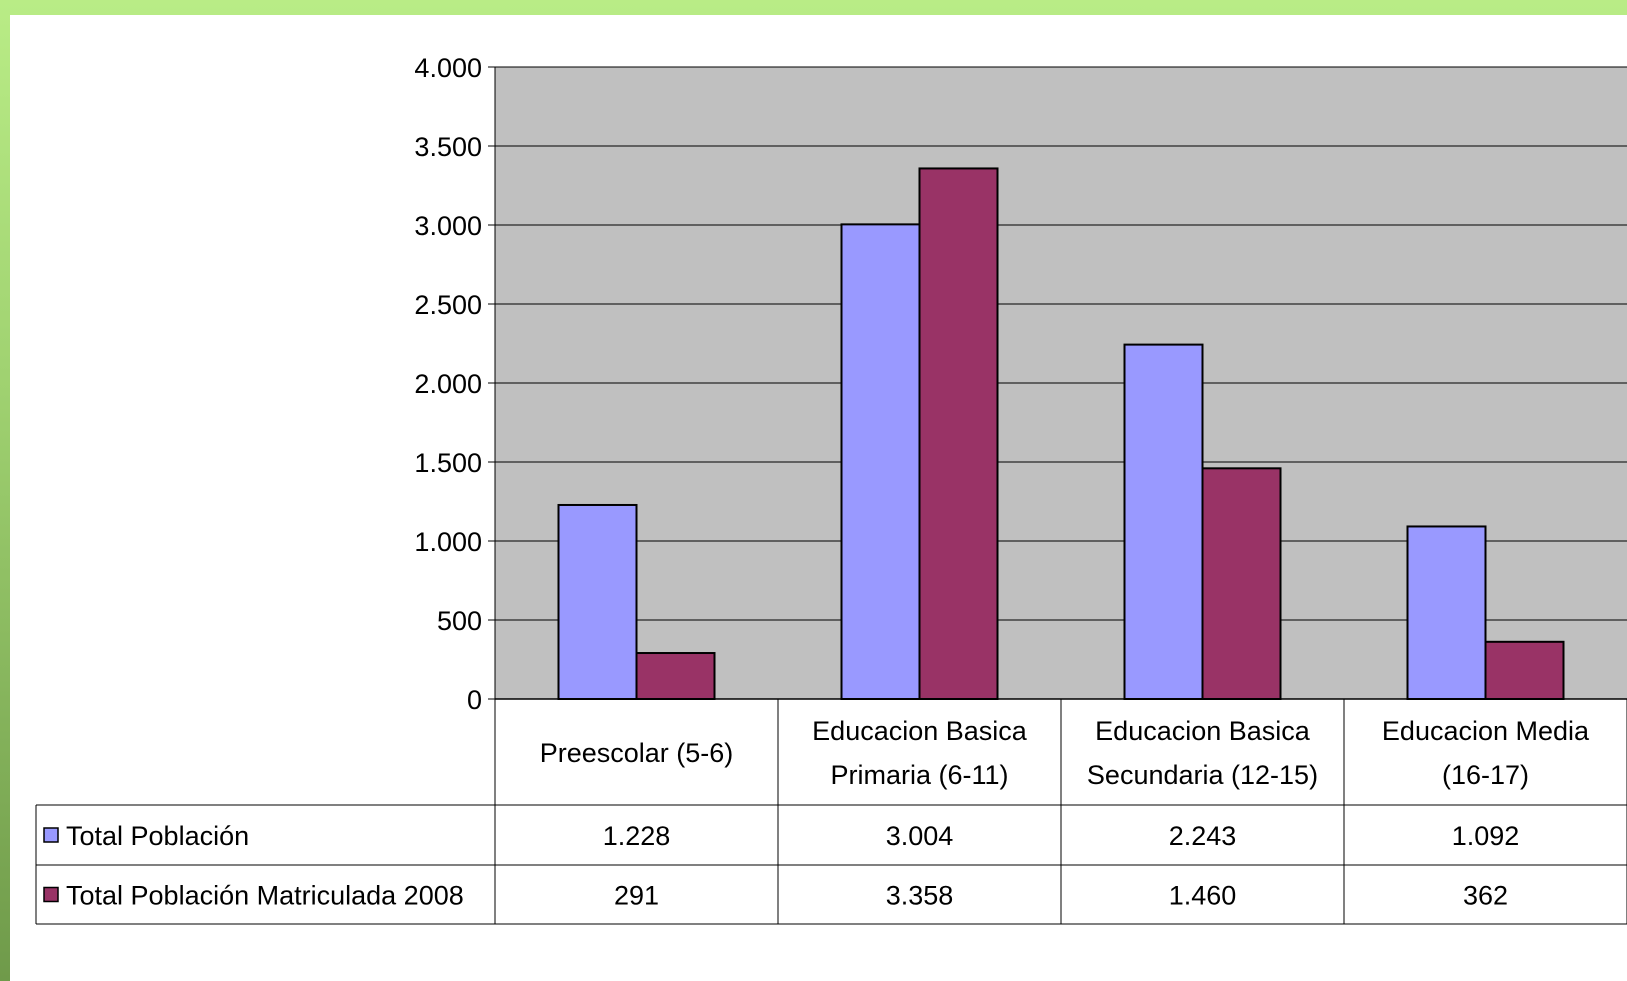 The image size is (1627, 981). Describe the element at coordinates (474, 700) in the screenshot. I see `y-tick-label: 0` at that location.